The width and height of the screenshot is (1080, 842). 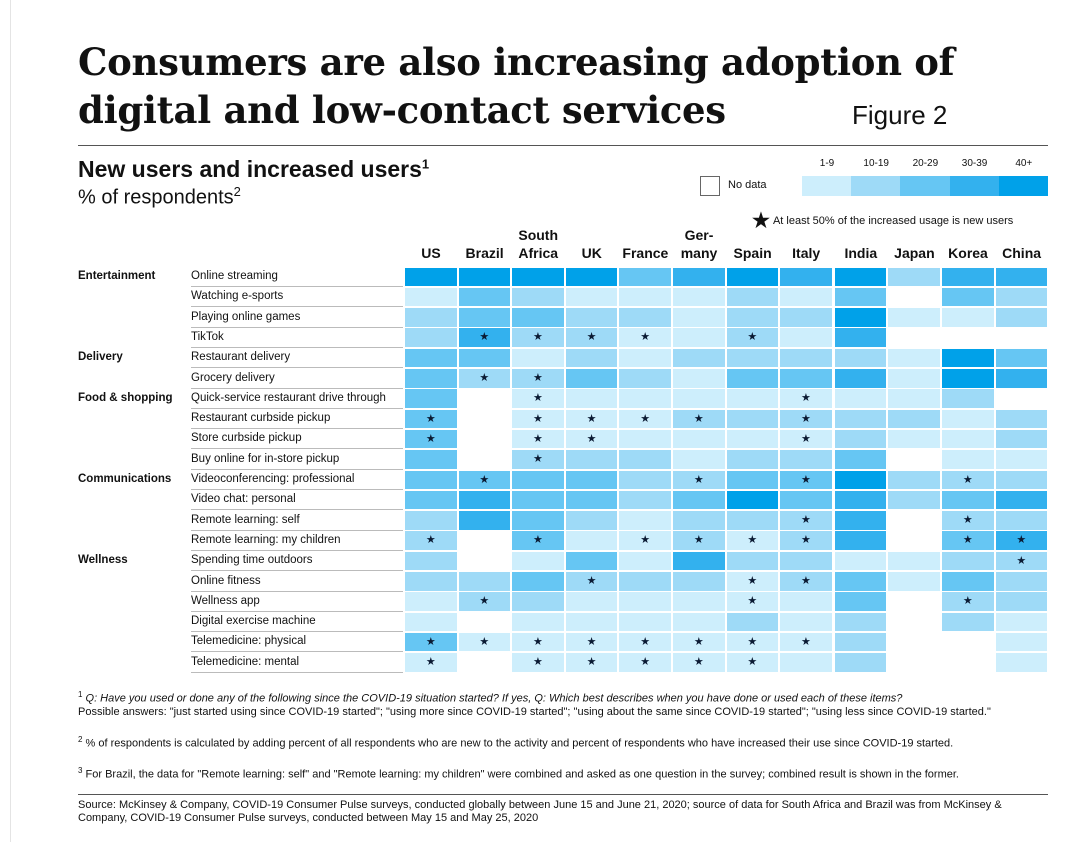 I want to click on footnote-ref: 1, so click(x=425, y=164).